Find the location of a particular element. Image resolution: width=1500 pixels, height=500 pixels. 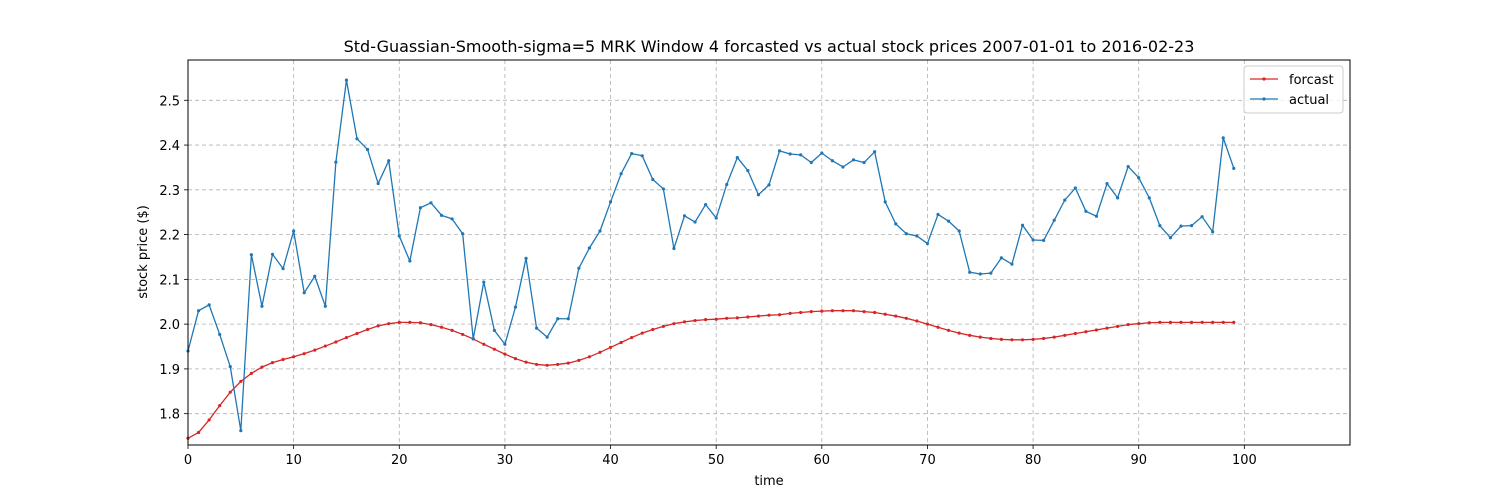

x-tick-label: 40 is located at coordinates (610, 460).